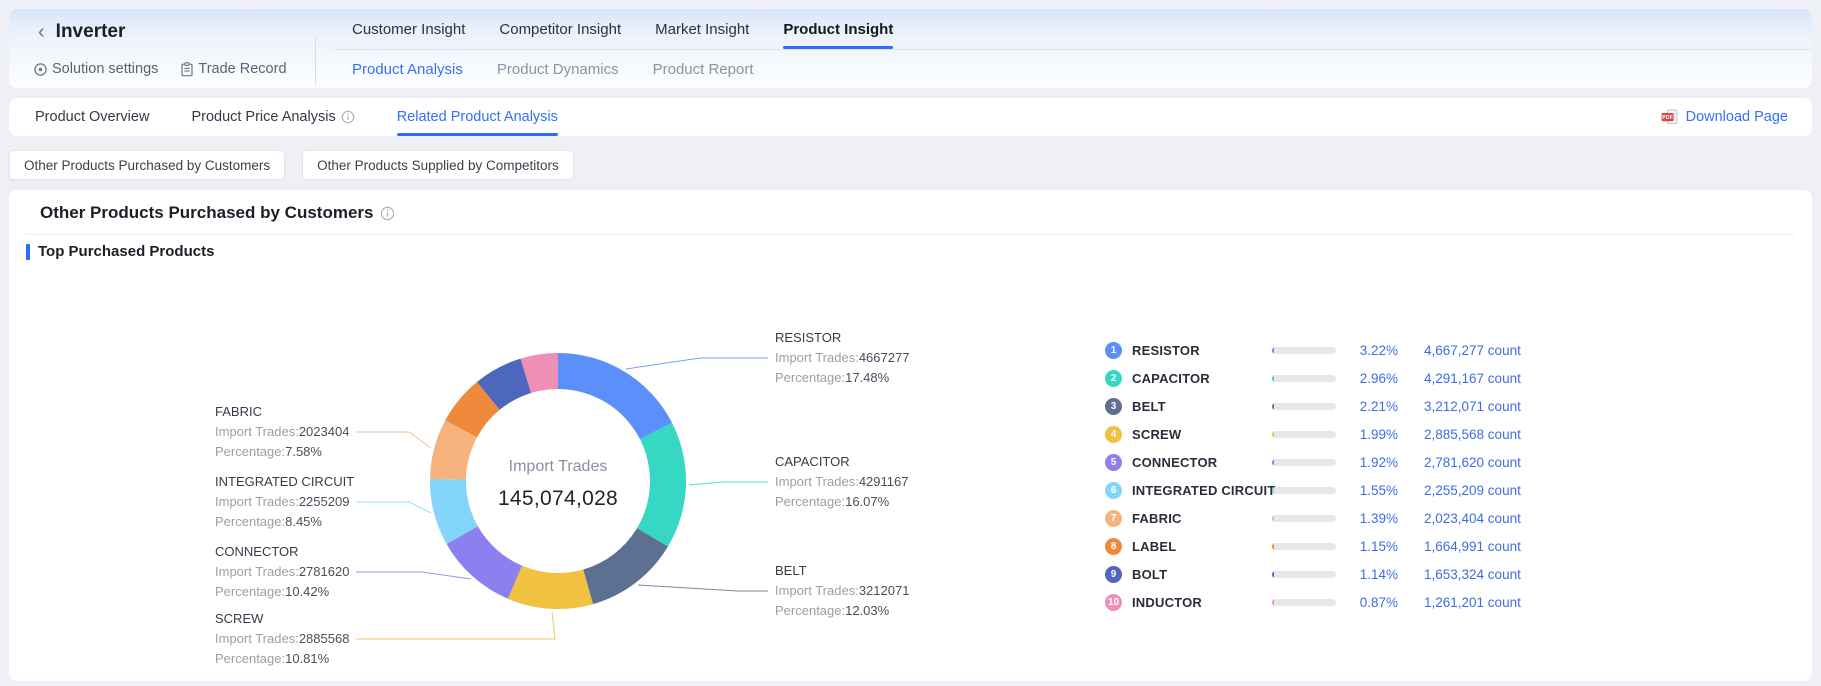 The width and height of the screenshot is (1821, 686). What do you see at coordinates (1472, 574) in the screenshot?
I see `legend-count: 1,653,324 count` at bounding box center [1472, 574].